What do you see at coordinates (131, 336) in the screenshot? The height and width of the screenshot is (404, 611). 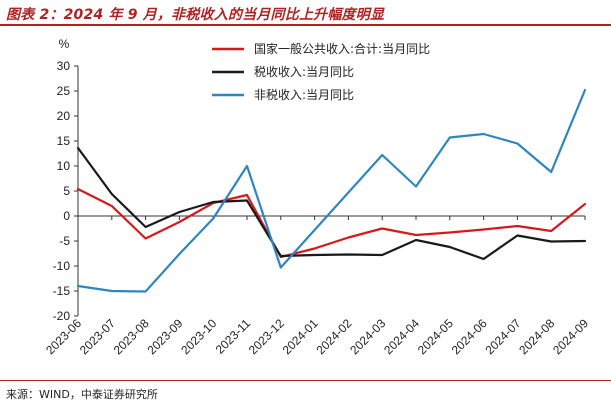 I see `x-tick-label: 2023-08` at bounding box center [131, 336].